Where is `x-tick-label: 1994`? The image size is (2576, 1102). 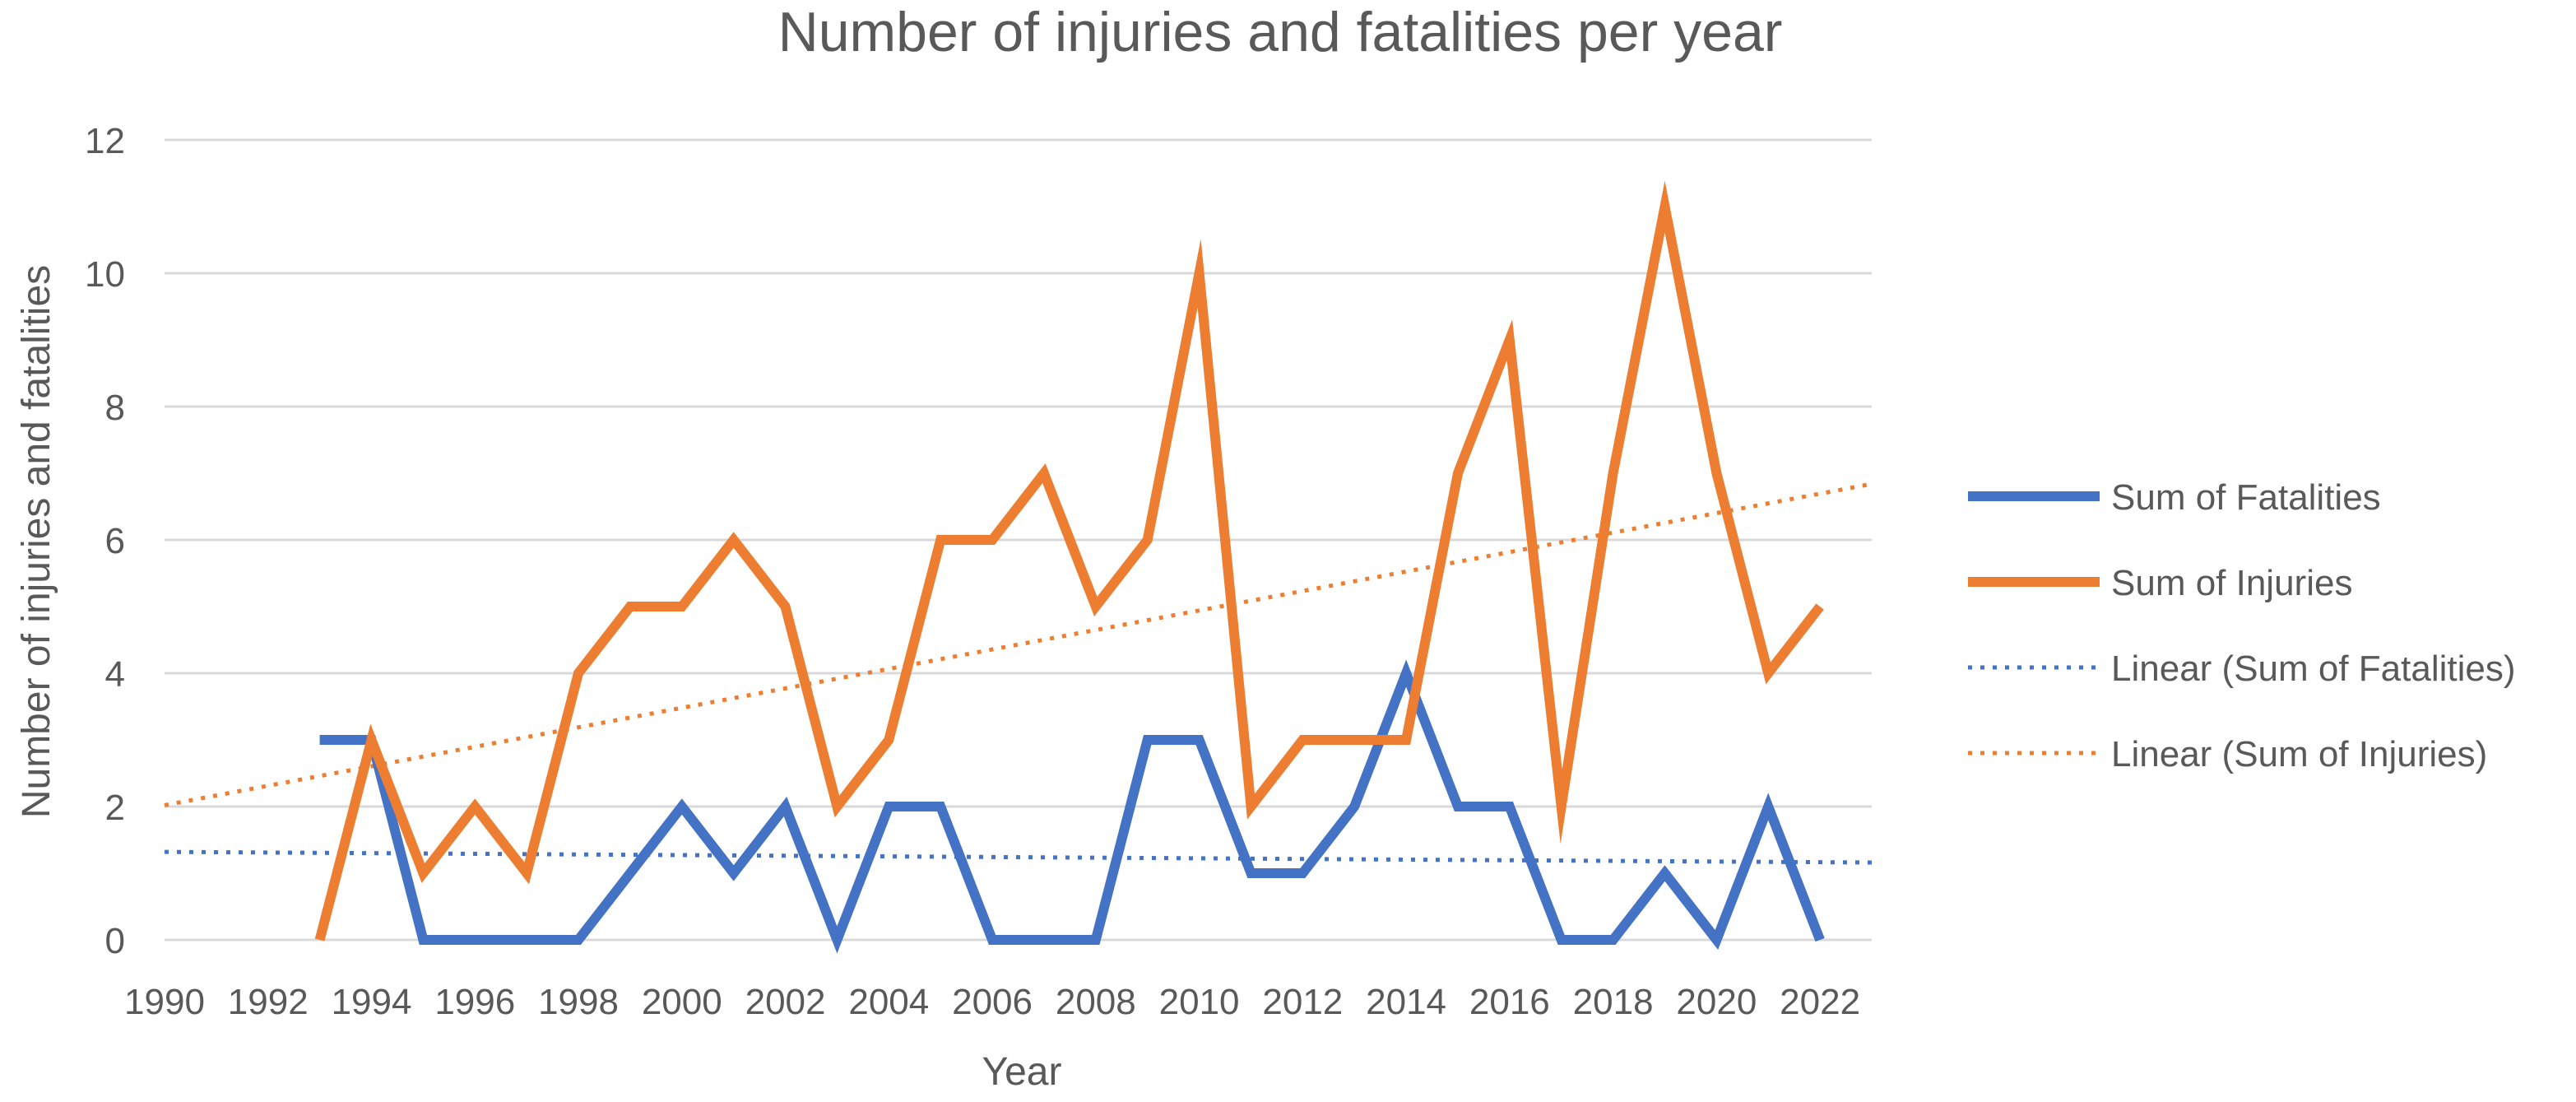
x-tick-label: 1994 is located at coordinates (372, 1002).